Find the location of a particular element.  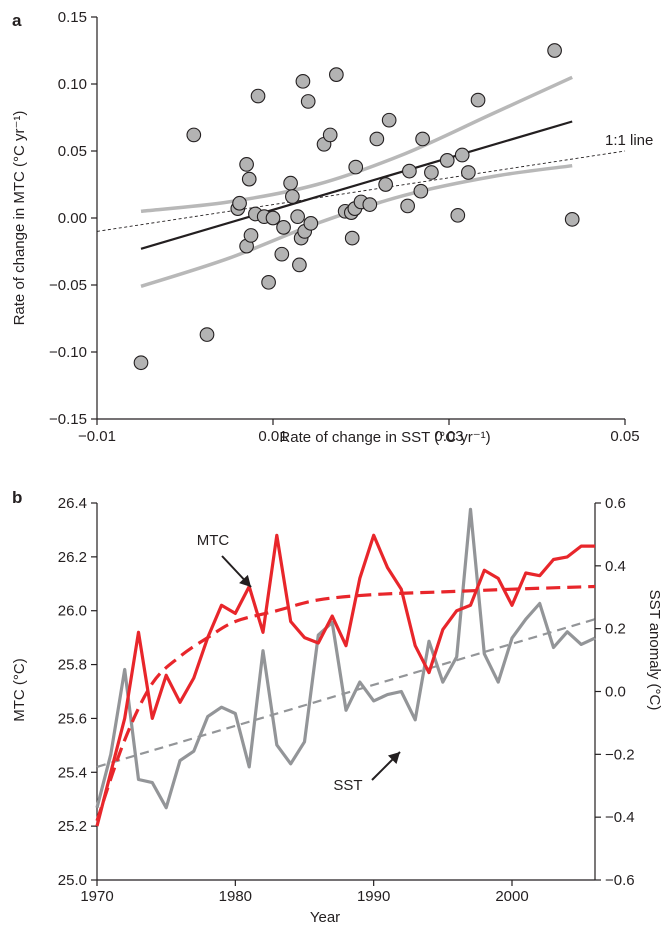

panel-a-x-axis-label: Rate of change in SST (°C yr⁻¹) is located at coordinates (384, 437).